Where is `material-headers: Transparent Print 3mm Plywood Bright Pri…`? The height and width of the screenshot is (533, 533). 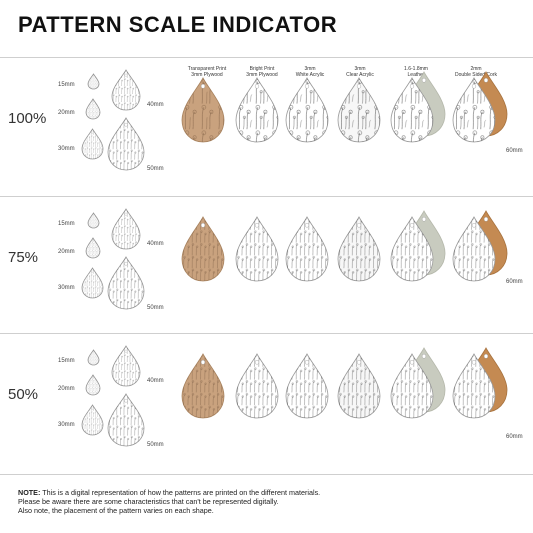
material-headers: Transparent Print 3mm Plywood Bright Pri… is located at coordinates (266, 76).